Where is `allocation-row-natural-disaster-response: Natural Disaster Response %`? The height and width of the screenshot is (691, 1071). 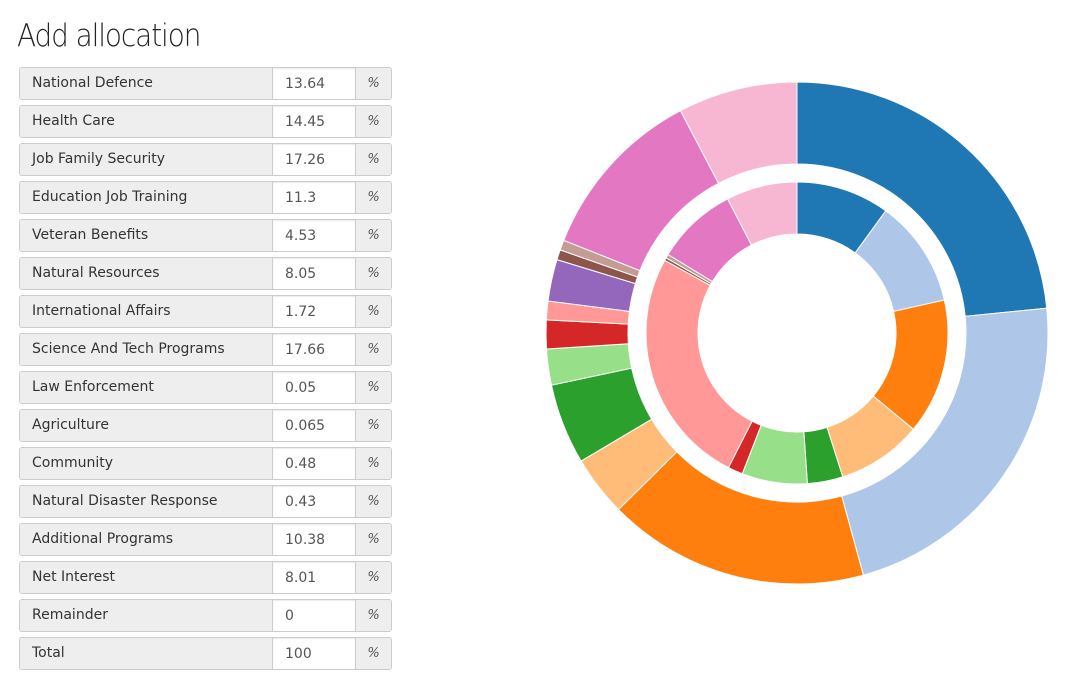 allocation-row-natural-disaster-response: Natural Disaster Response % is located at coordinates (205, 501).